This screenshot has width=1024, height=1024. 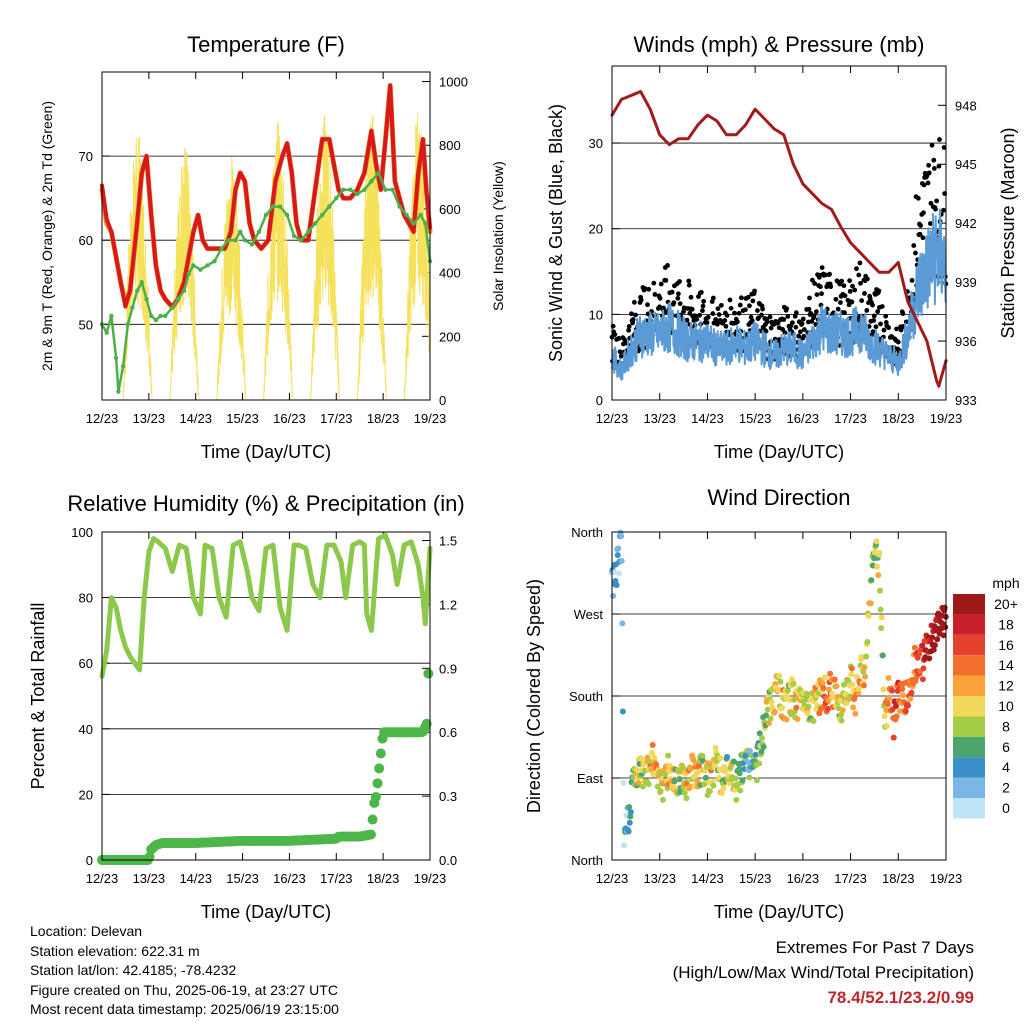 I want to click on y-tick-label: 80, so click(x=86, y=598).